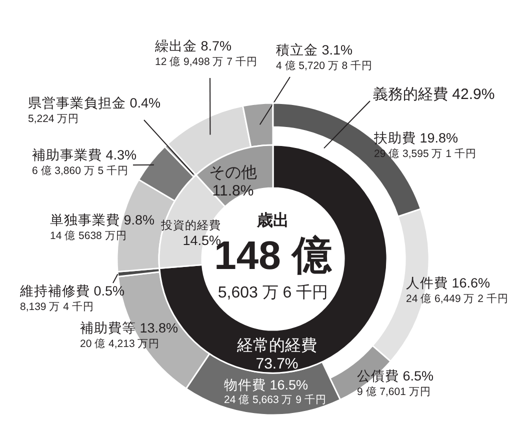 Image resolution: width=515 pixels, height=430 pixels. Describe the element at coordinates (129, 335) in the screenshot. I see `slice-label: 補助費等 13.8% 20 億 4,213 万円` at that location.